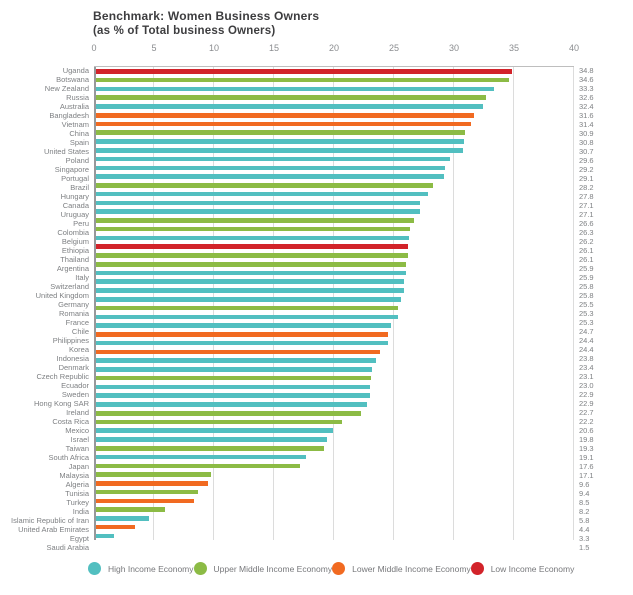  Describe the element at coordinates (586, 277) in the screenshot. I see `value-label: 25.9` at that location.